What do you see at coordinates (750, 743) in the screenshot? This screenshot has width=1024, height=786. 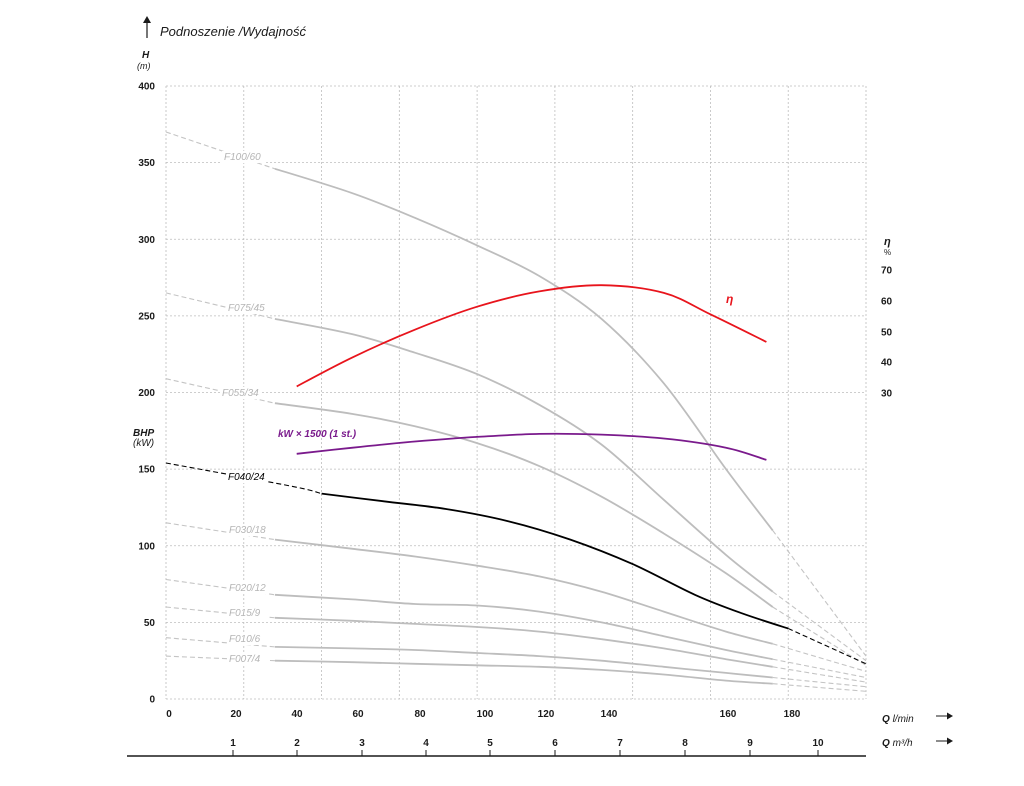 I see `x-tick-label-m3h: 9` at bounding box center [750, 743].